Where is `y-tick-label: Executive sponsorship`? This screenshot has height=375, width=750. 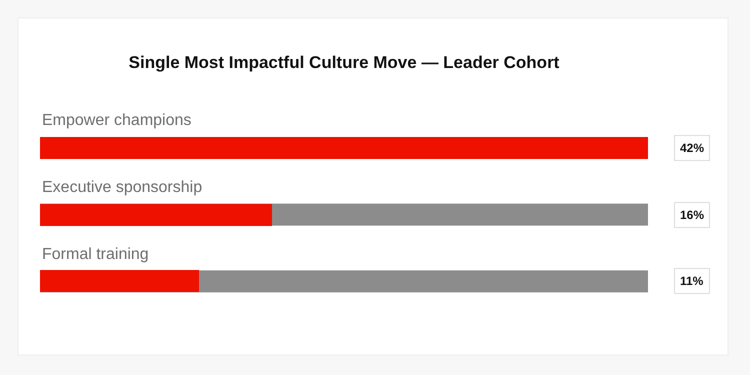 y-tick-label: Executive sponsorship is located at coordinates (122, 187).